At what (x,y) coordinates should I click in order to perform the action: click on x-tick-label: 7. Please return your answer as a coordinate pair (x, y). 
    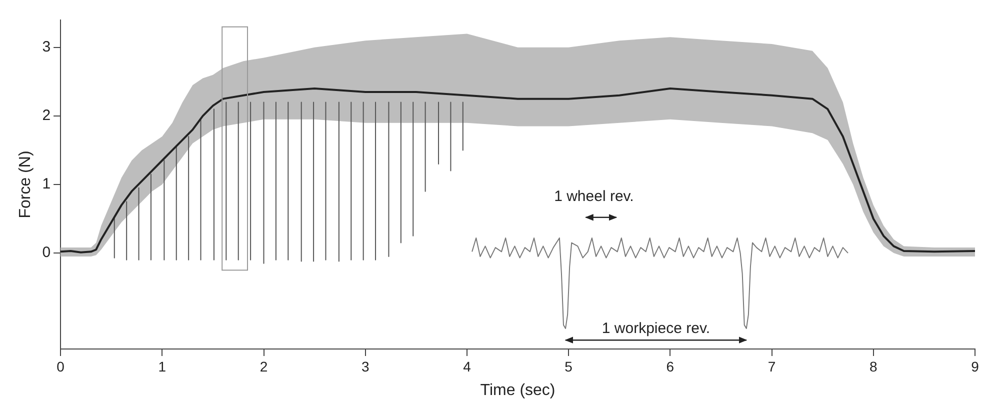
    Looking at the image, I should click on (772, 366).